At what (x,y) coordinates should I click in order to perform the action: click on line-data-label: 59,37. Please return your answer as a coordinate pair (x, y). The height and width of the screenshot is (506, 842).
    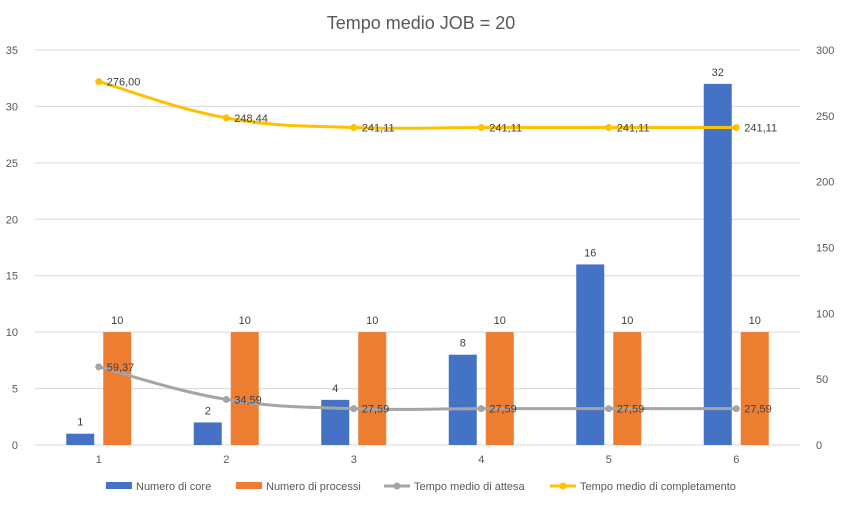
    Looking at the image, I should click on (121, 368).